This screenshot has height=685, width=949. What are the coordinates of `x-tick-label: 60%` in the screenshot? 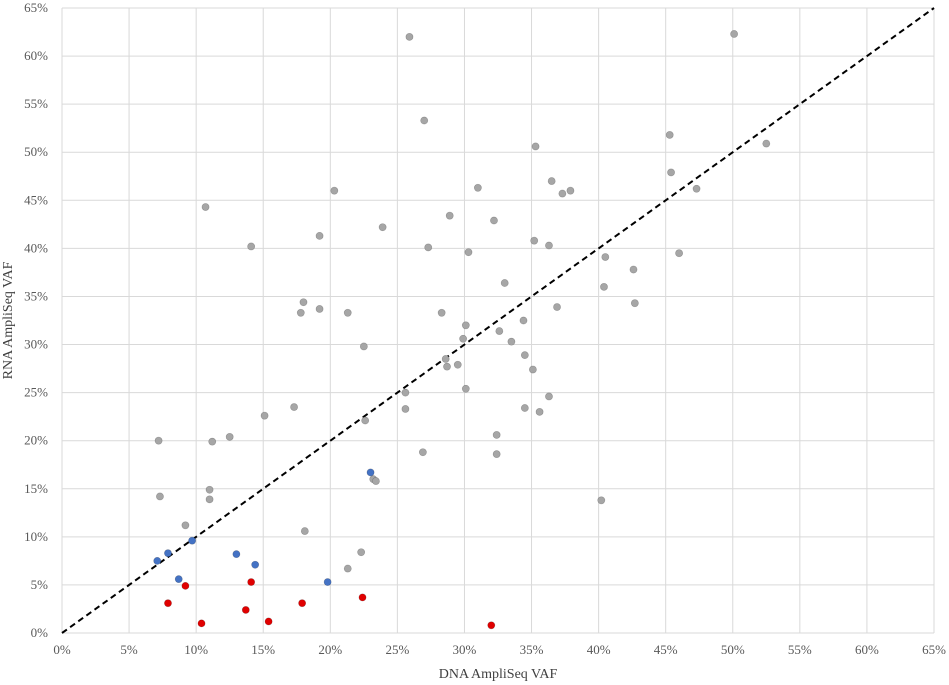 It's located at (867, 649).